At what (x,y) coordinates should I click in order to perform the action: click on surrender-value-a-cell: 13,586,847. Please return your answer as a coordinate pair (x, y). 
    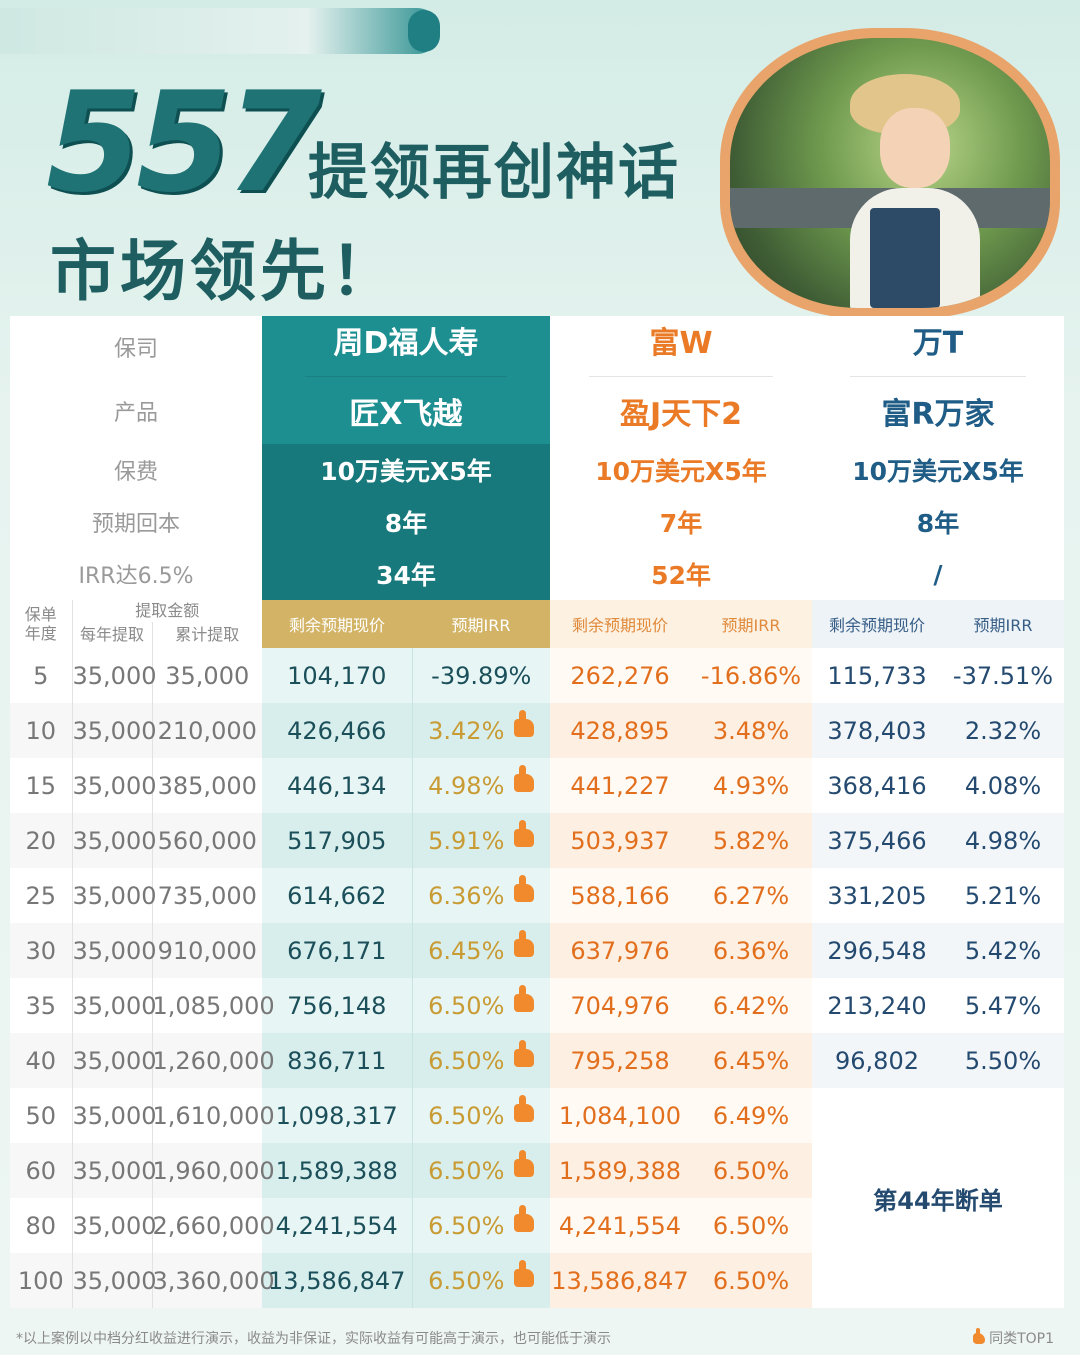
    Looking at the image, I should click on (337, 1280).